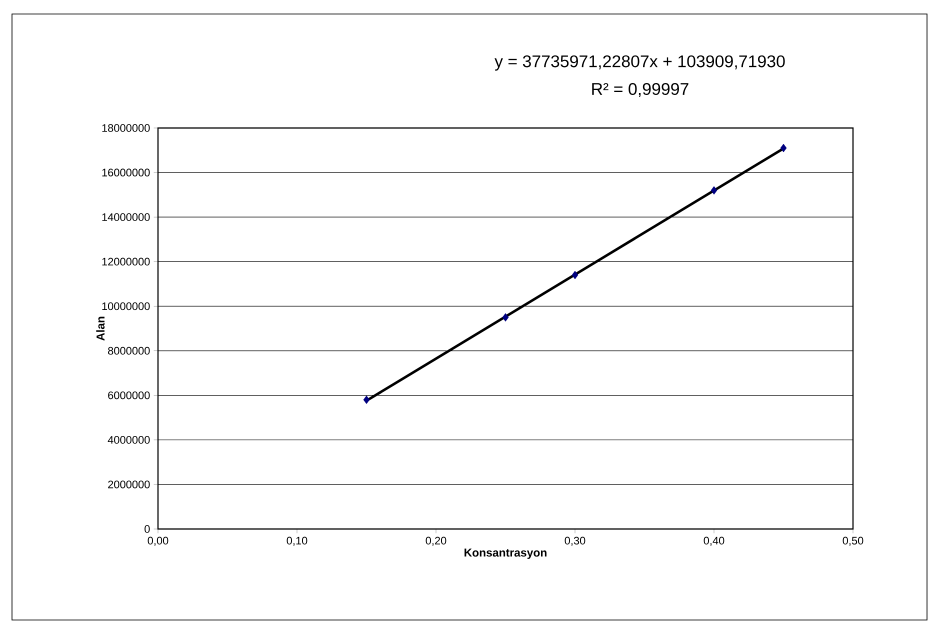  Describe the element at coordinates (126, 217) in the screenshot. I see `y-tick-label: 14000000` at that location.